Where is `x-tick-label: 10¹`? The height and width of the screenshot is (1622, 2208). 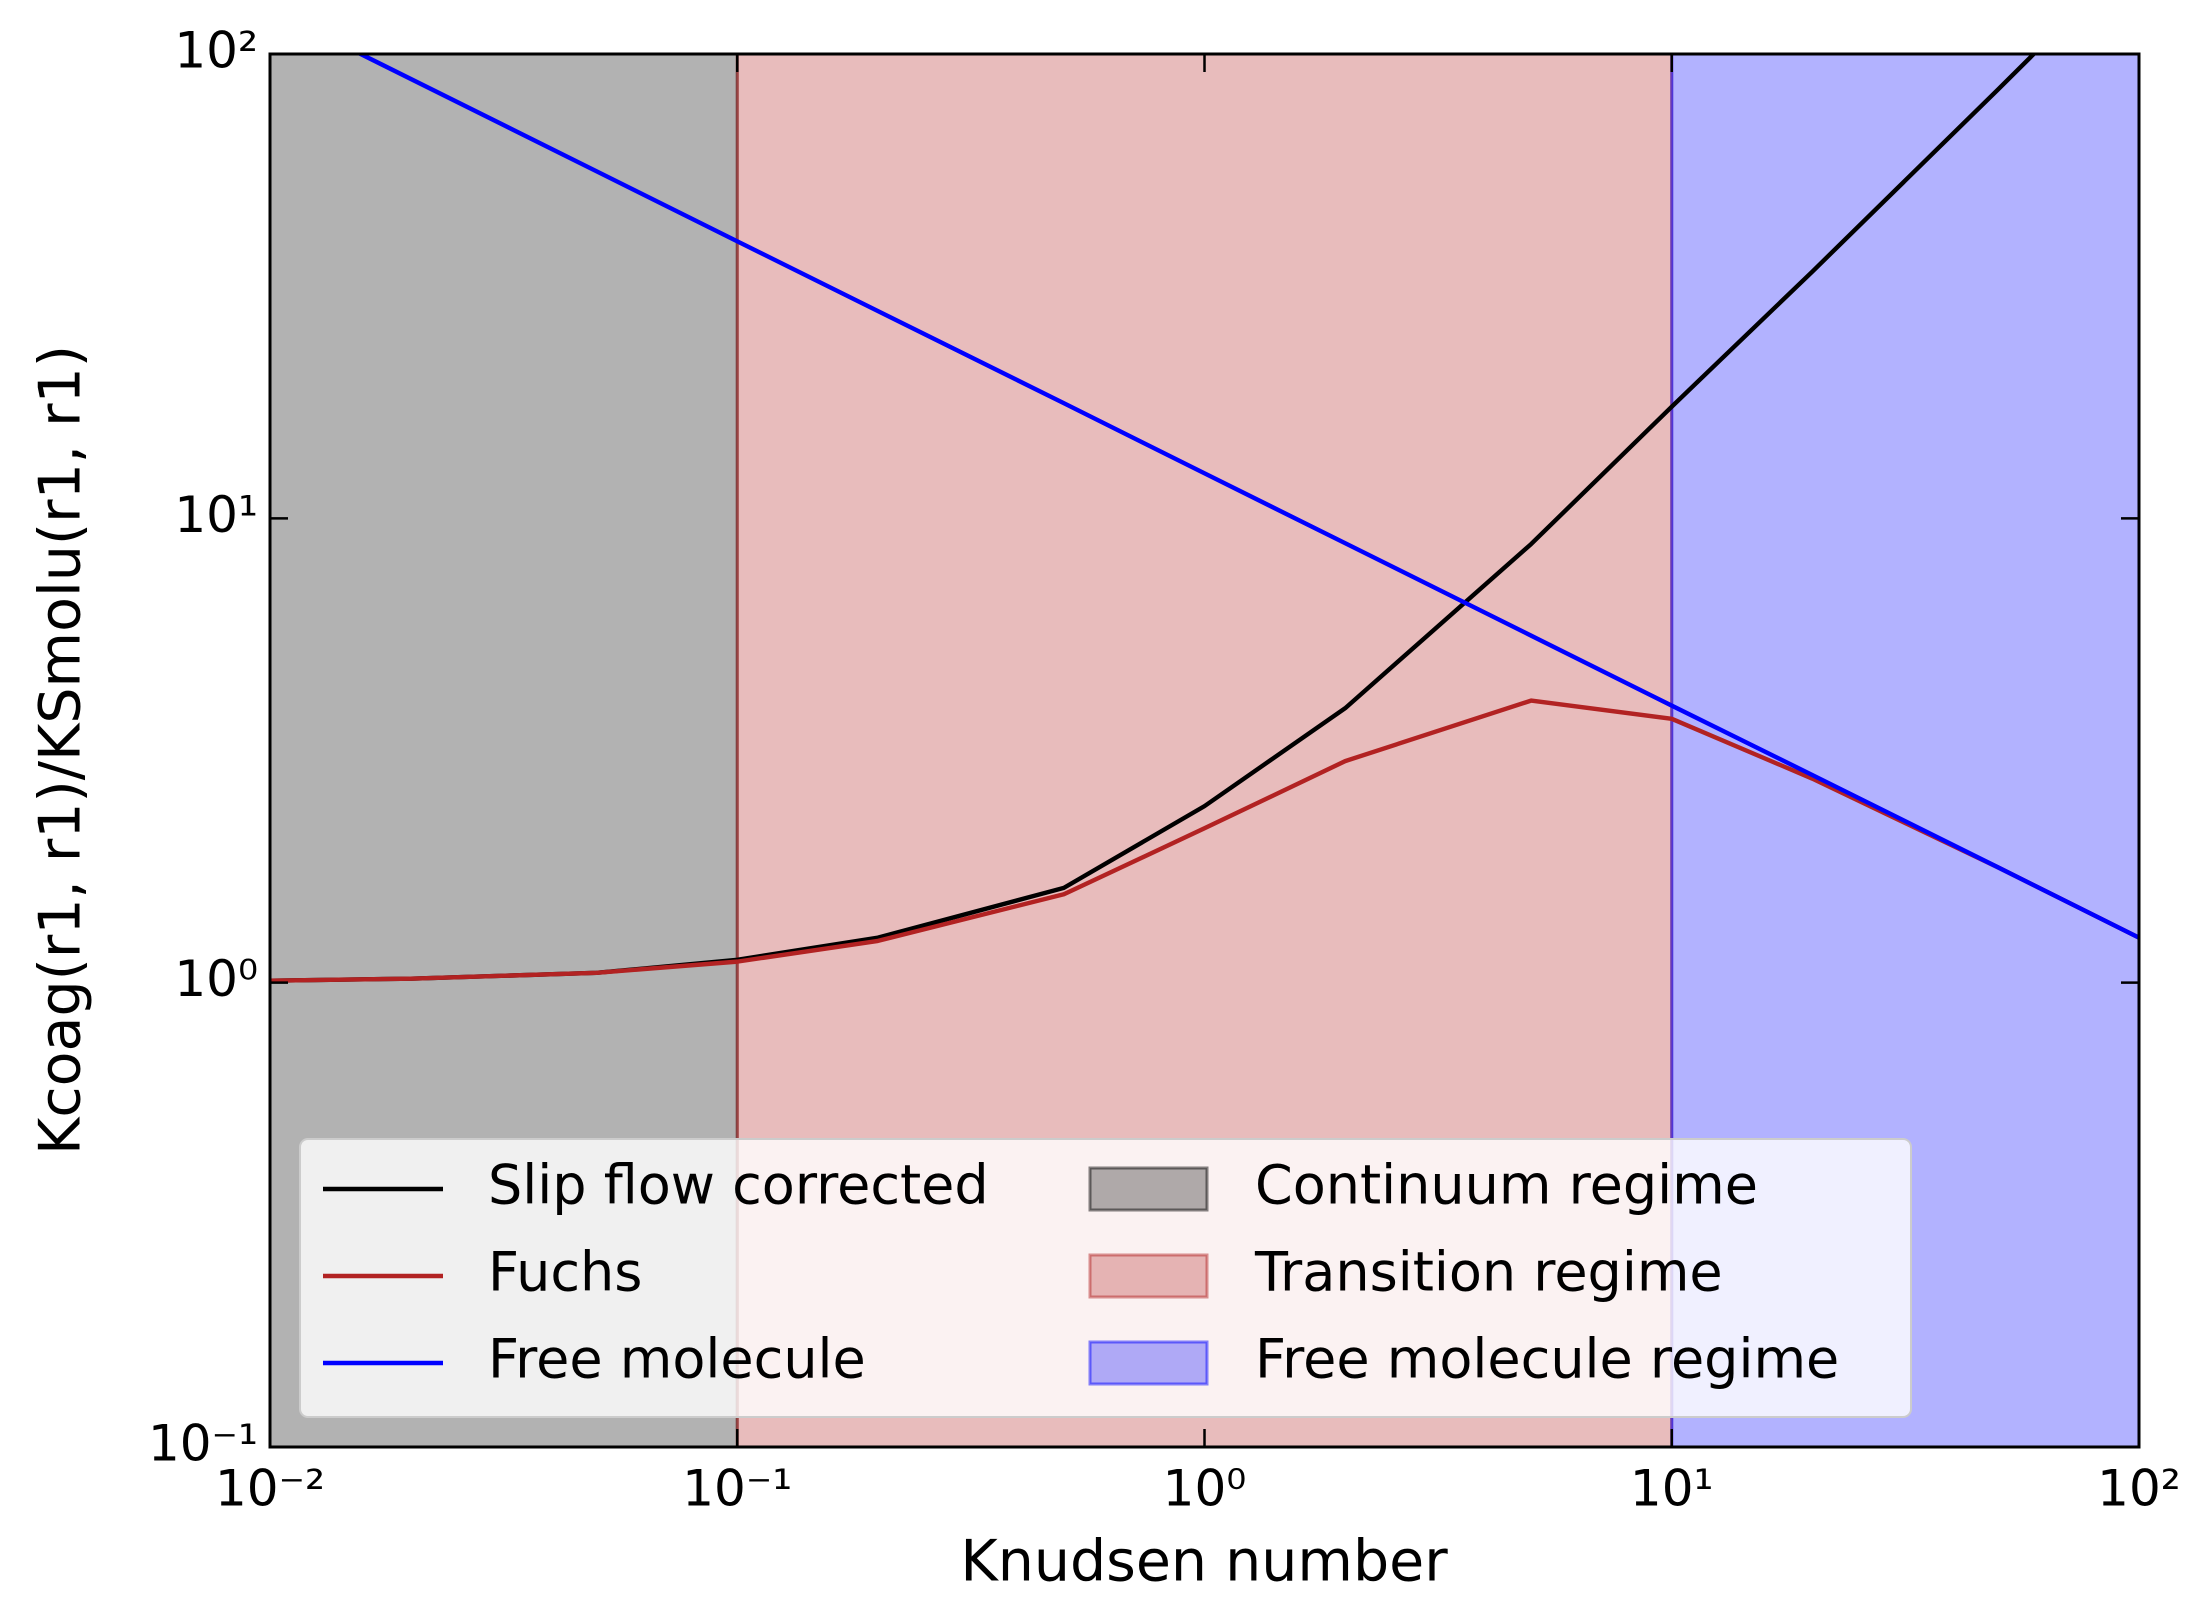 x-tick-label: 10¹ is located at coordinates (1672, 1489).